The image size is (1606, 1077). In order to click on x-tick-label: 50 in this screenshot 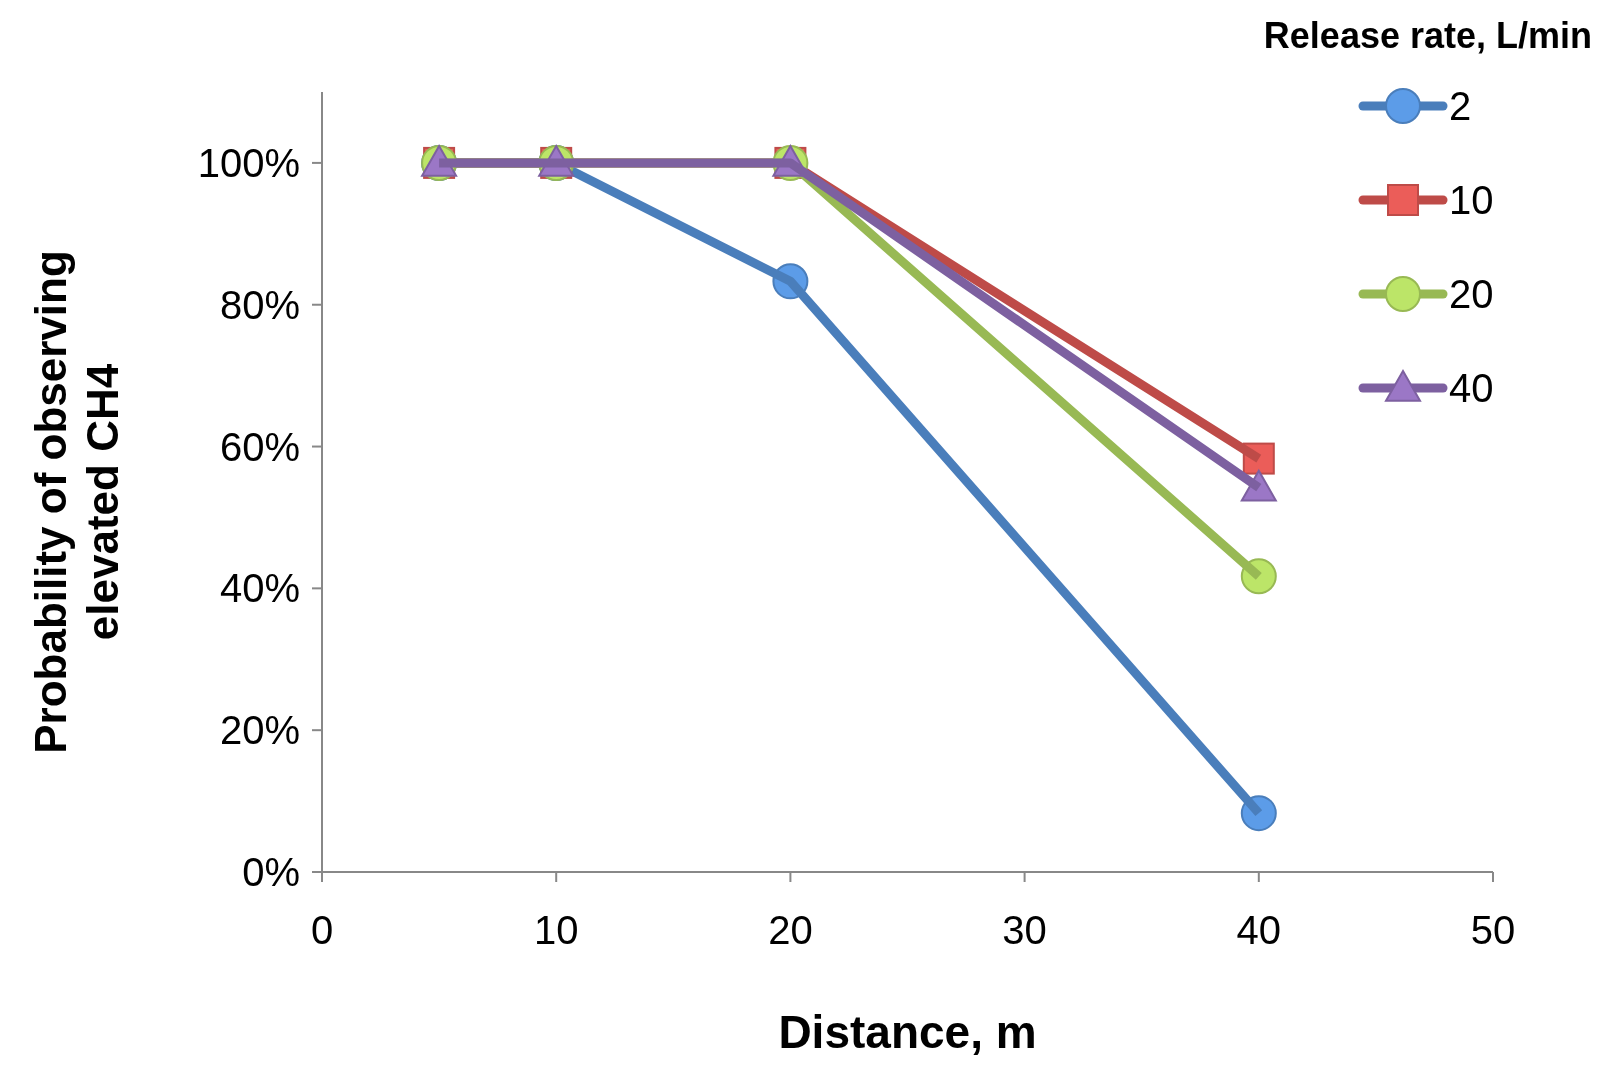, I will do `click(1493, 930)`.